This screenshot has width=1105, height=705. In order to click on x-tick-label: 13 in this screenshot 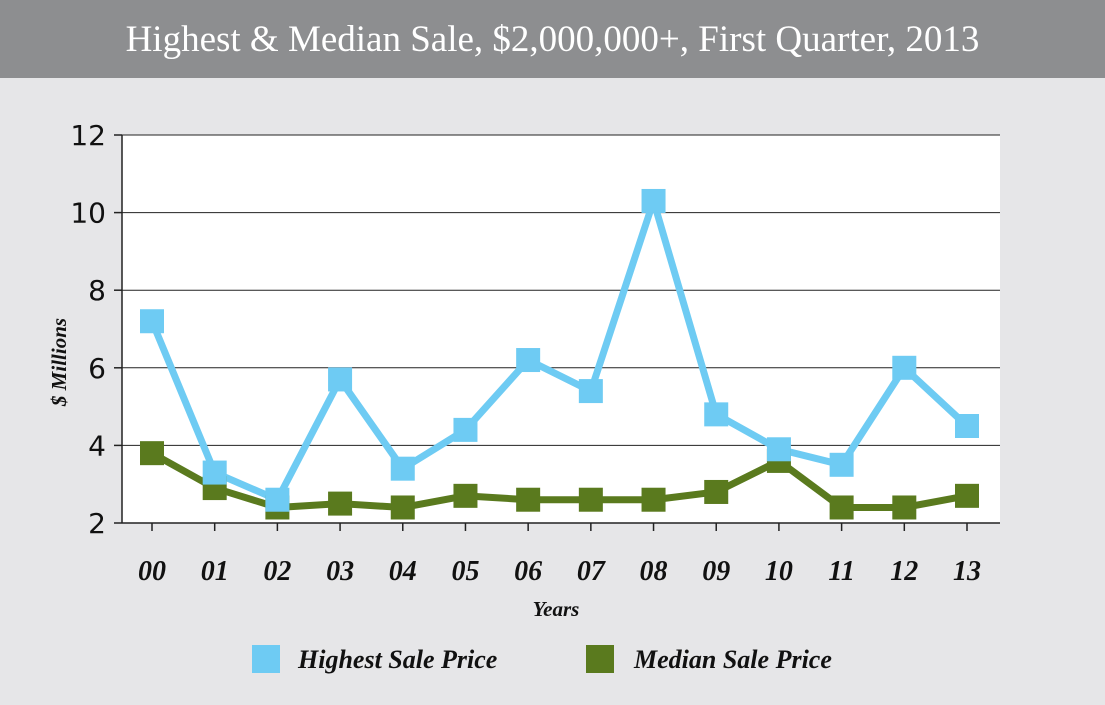, I will do `click(967, 571)`.